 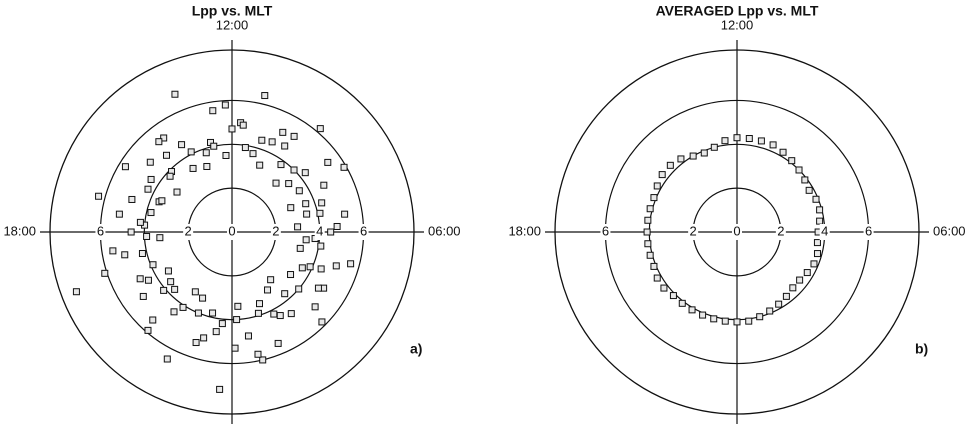 I want to click on panel-label: b), so click(x=921, y=349).